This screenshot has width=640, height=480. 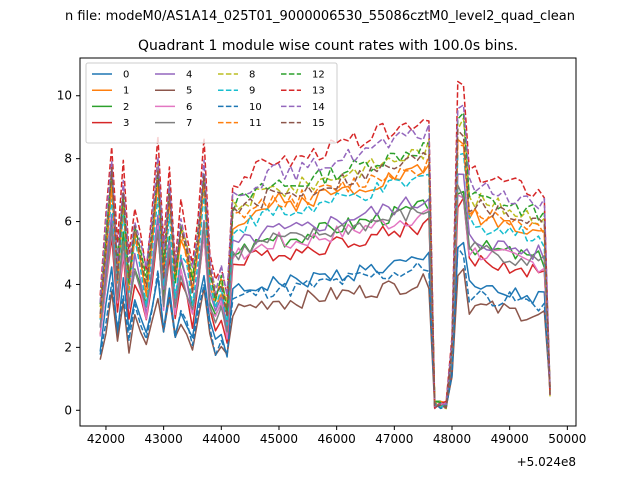 I want to click on x-tick-label: 42000, so click(x=106, y=439).